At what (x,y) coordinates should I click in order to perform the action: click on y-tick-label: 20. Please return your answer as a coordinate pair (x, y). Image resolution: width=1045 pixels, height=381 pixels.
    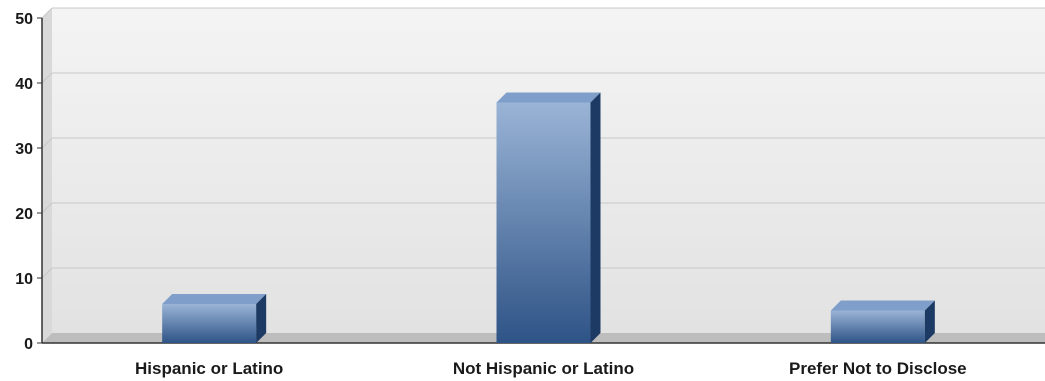
    Looking at the image, I should click on (24, 214).